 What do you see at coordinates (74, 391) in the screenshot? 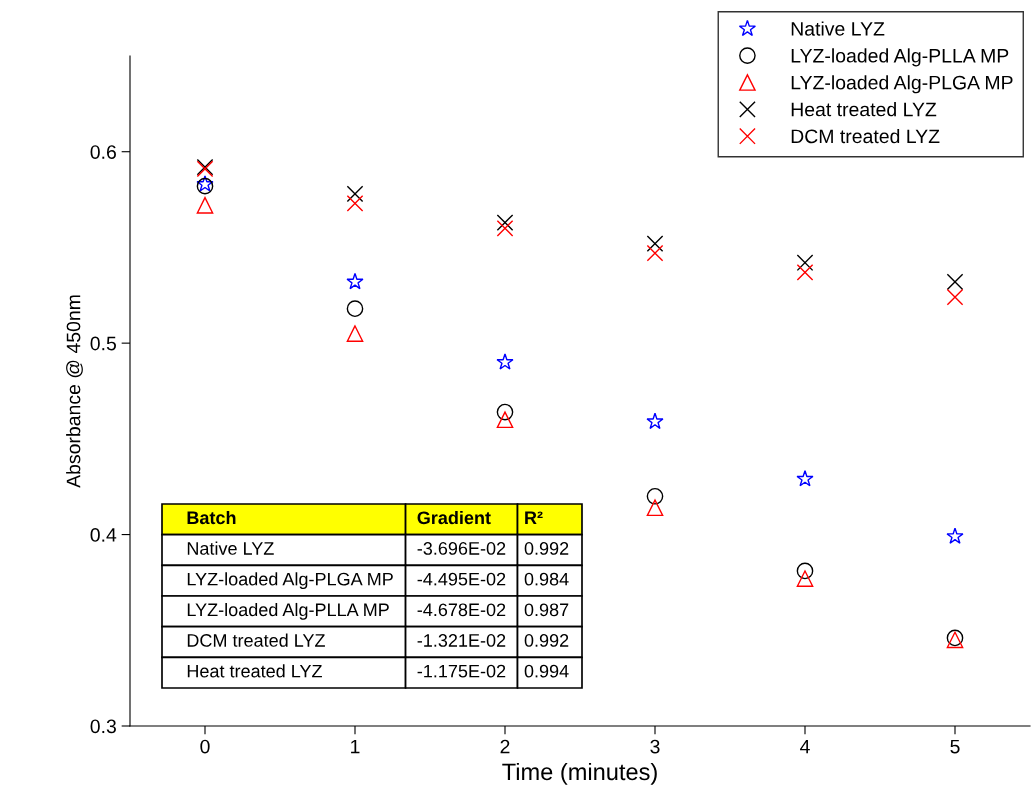
I see `y-axis-title: Absorbance @ 450nm` at bounding box center [74, 391].